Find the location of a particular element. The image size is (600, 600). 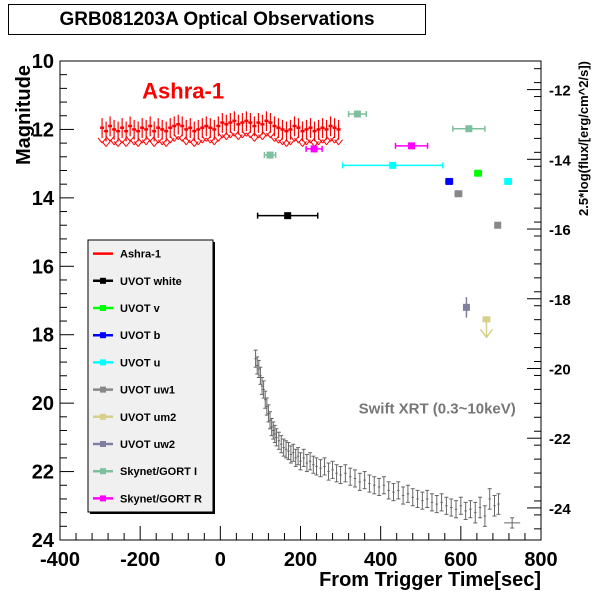

x-tick-label: 400 is located at coordinates (380, 560).